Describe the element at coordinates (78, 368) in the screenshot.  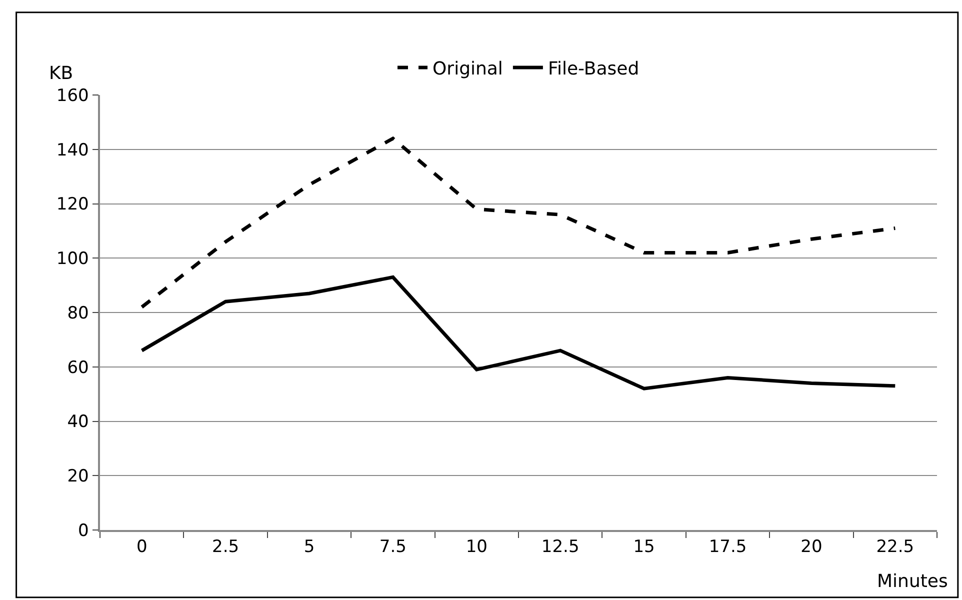
I see `y-tick-label: 60` at that location.